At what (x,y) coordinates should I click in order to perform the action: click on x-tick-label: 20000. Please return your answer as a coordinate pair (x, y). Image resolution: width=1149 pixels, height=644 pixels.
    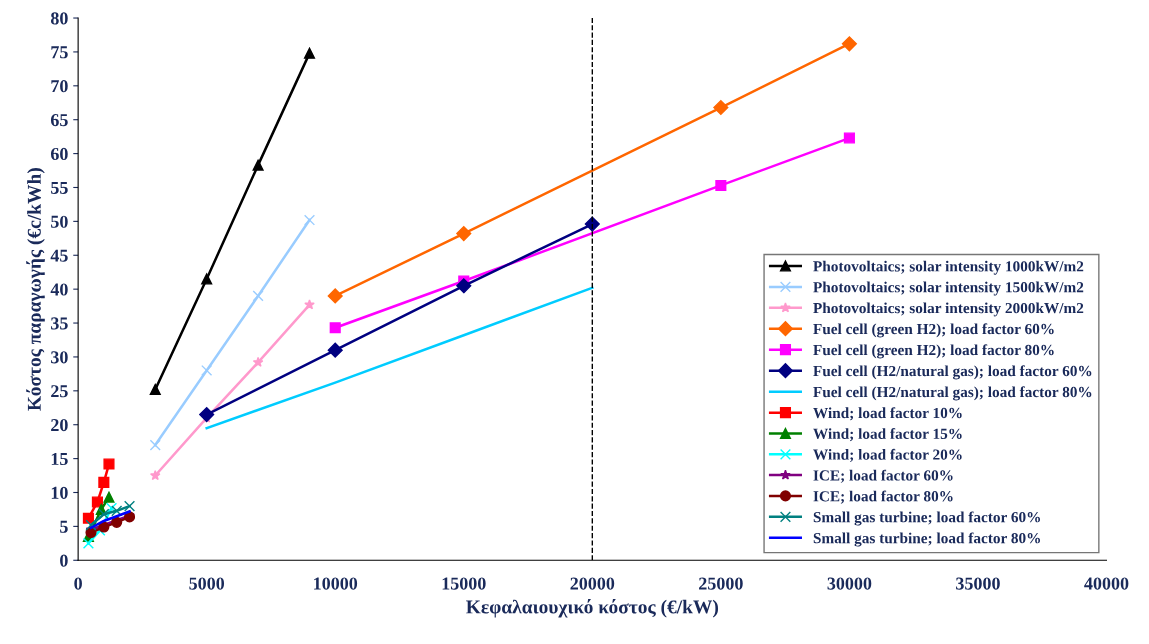
    Looking at the image, I should click on (592, 583).